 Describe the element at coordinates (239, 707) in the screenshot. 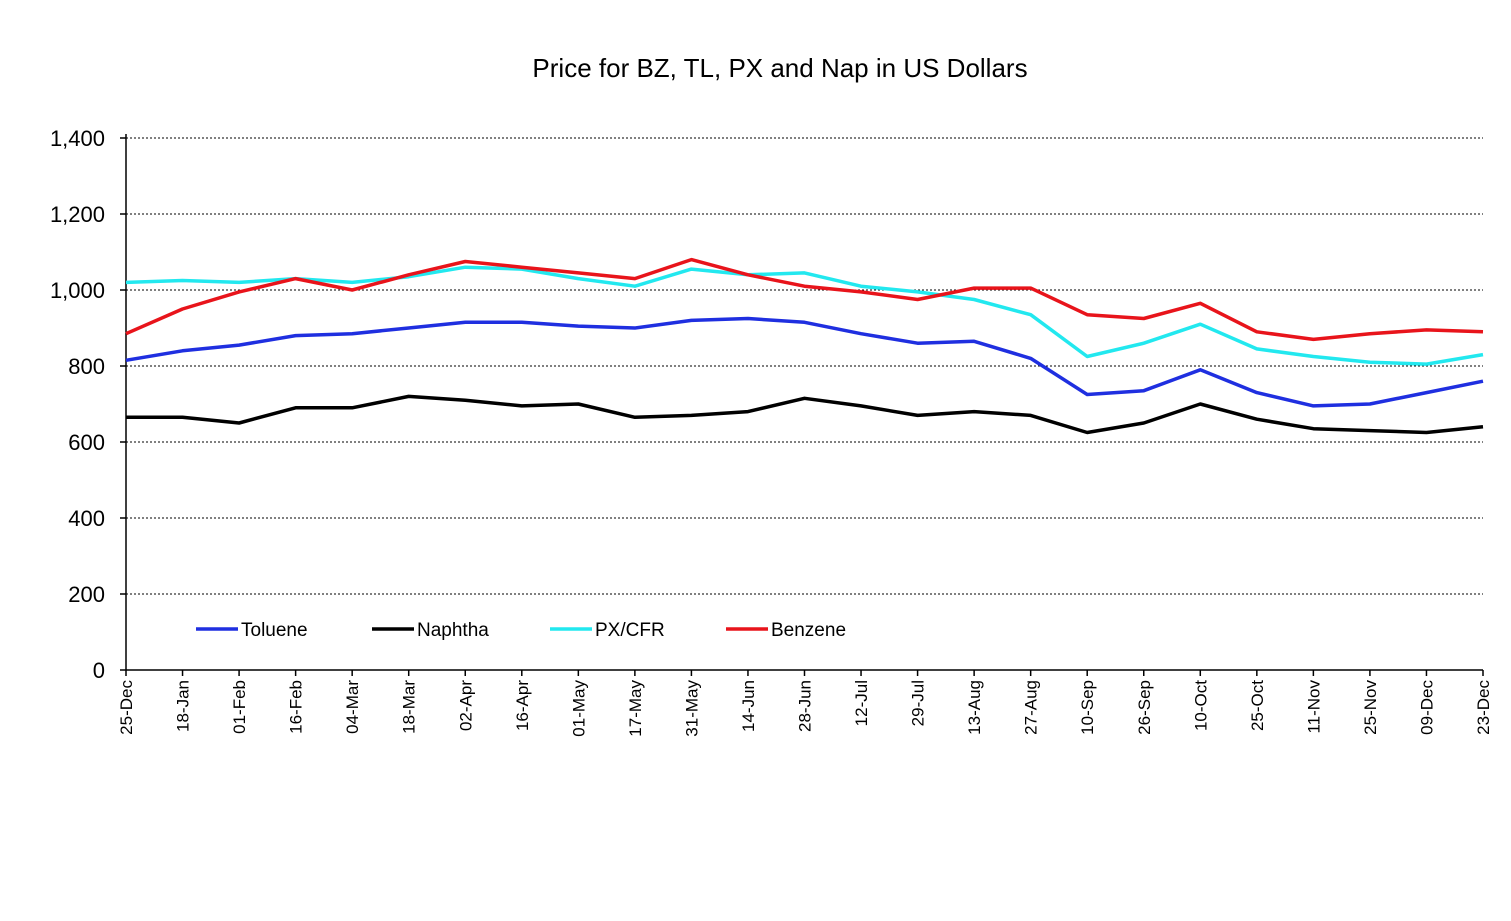

I see `x-tick-label: 01-Feb` at that location.